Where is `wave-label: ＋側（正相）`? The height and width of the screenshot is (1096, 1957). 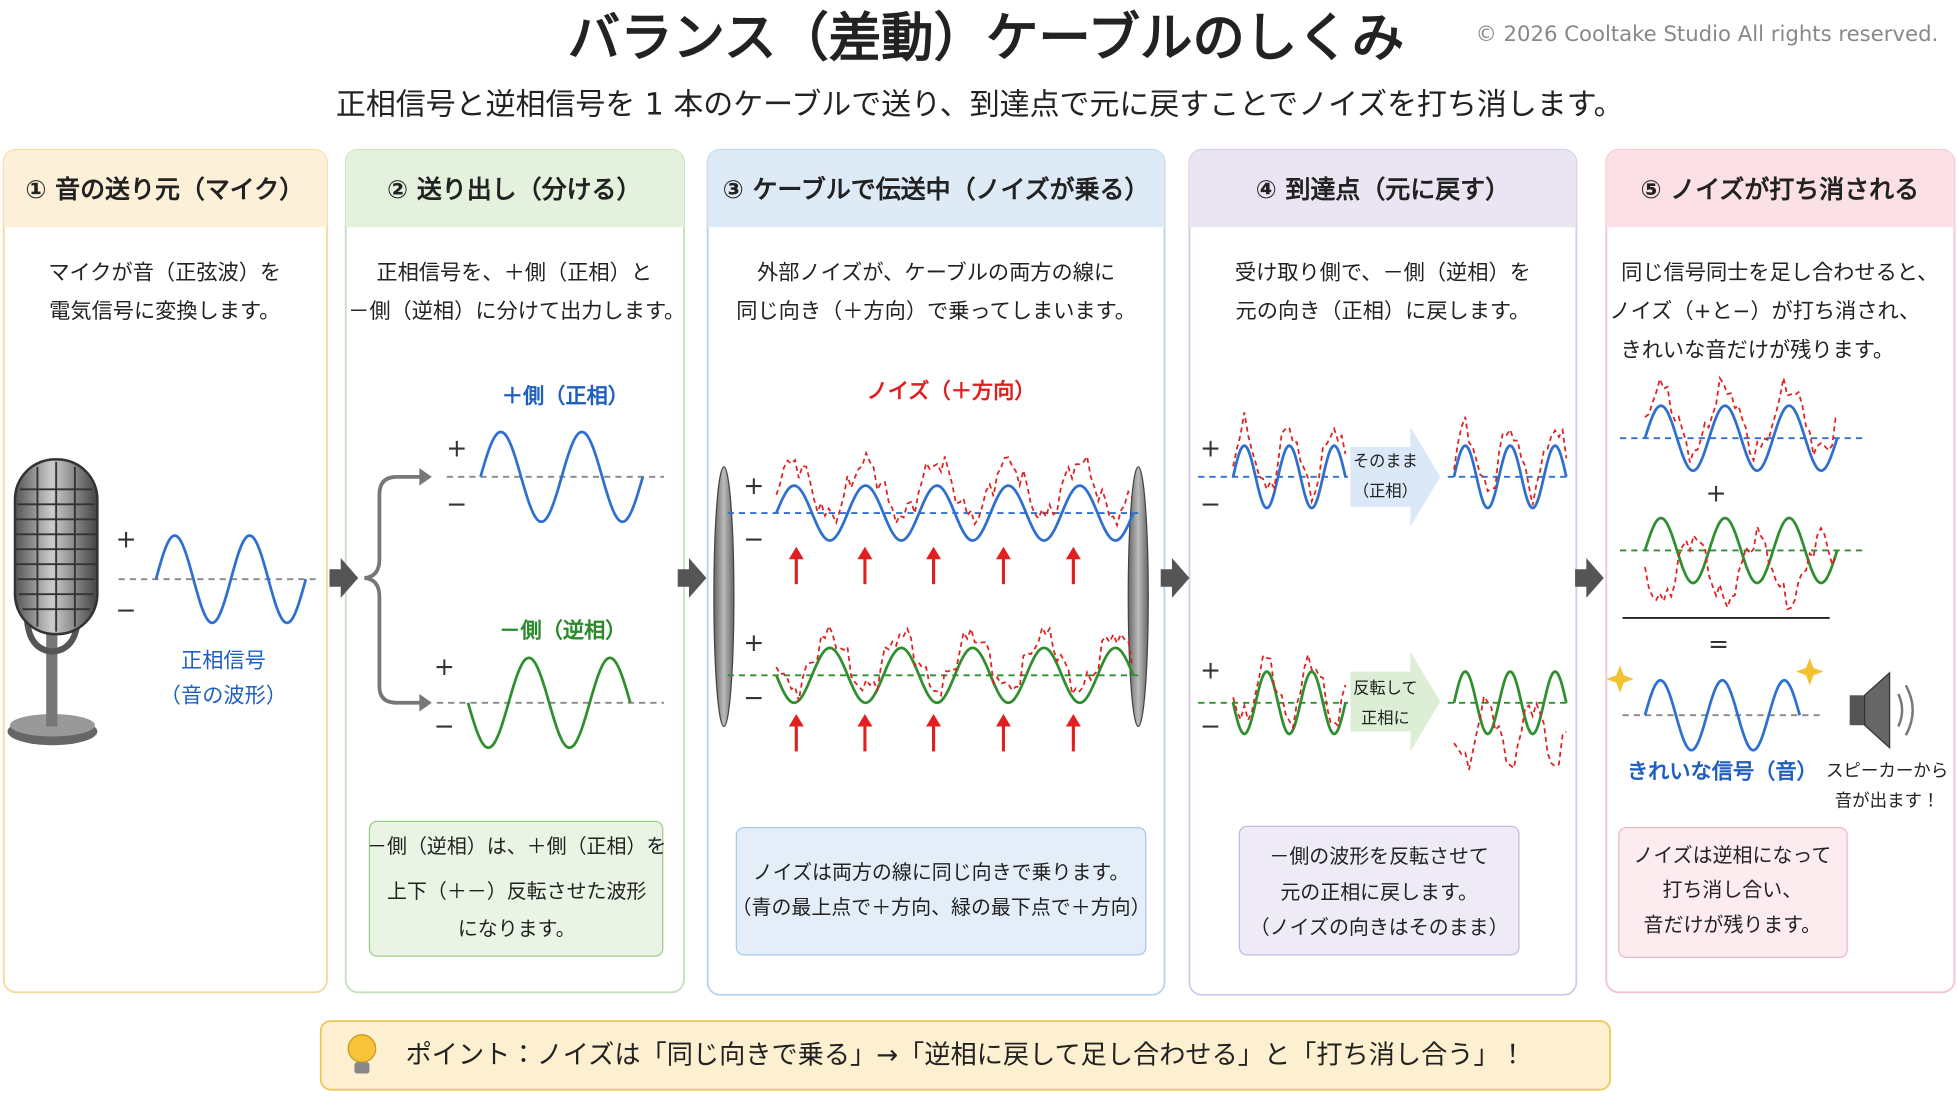 wave-label: ＋側（正相） is located at coordinates (565, 396).